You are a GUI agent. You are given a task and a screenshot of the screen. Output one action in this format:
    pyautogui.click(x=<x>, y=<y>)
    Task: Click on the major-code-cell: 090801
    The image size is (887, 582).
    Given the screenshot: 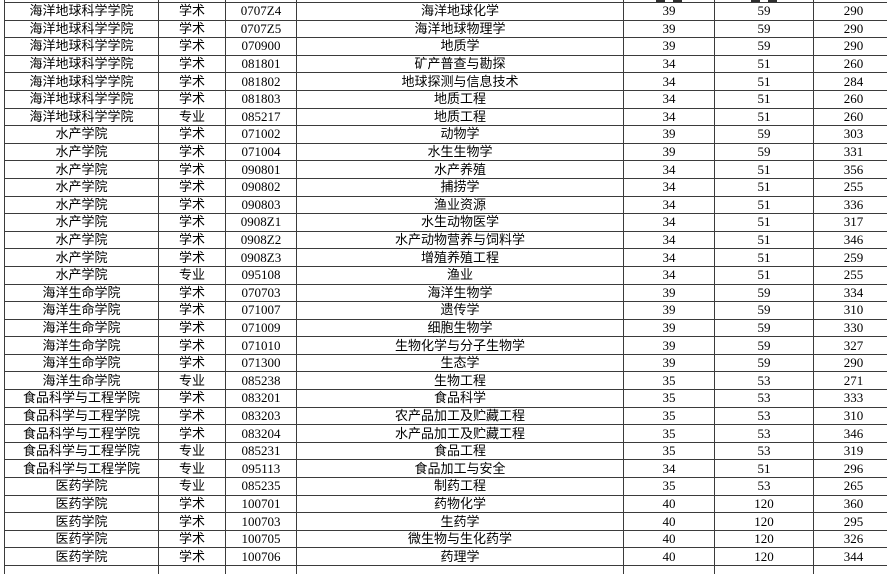 What is the action you would take?
    pyautogui.click(x=261, y=169)
    